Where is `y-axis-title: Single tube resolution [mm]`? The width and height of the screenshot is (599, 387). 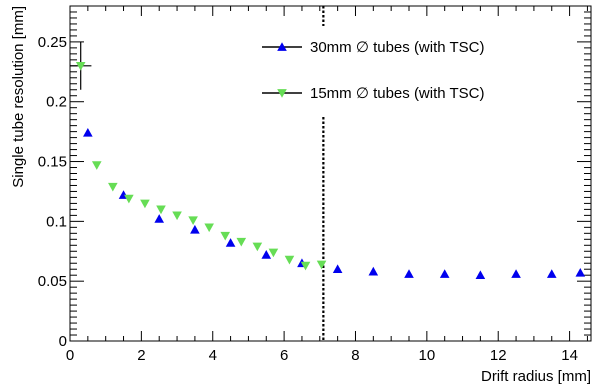 y-axis-title: Single tube resolution [mm] is located at coordinates (18, 97).